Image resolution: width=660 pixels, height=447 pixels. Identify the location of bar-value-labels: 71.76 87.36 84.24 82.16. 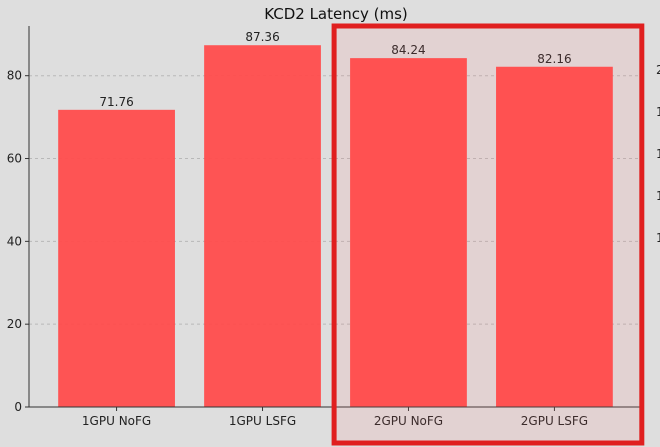
(335, 69).